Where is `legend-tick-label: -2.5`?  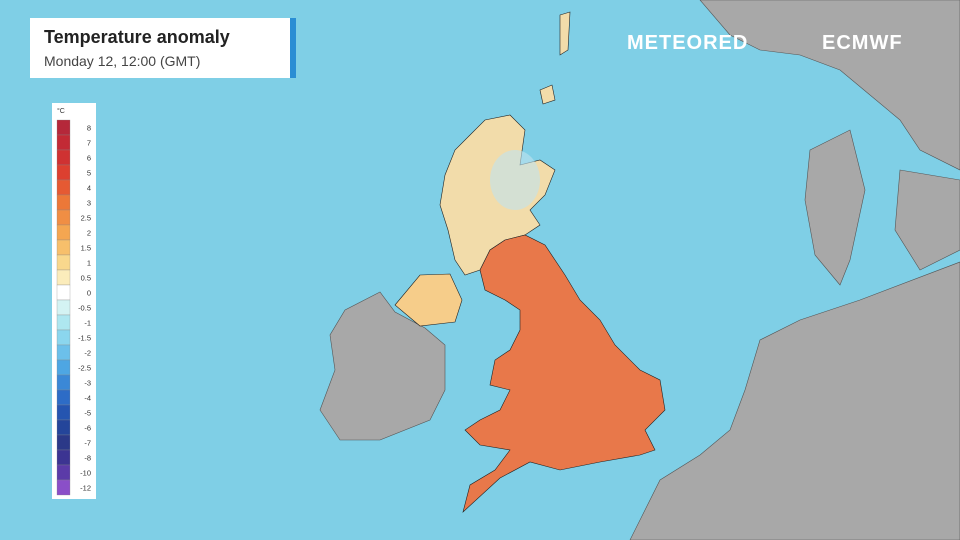 legend-tick-label: -2.5 is located at coordinates (84, 368).